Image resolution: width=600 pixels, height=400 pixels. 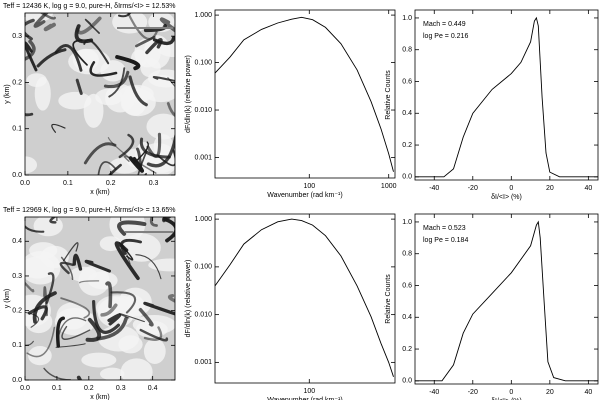 I want to click on x-tick-label: 0.3, so click(x=121, y=388).